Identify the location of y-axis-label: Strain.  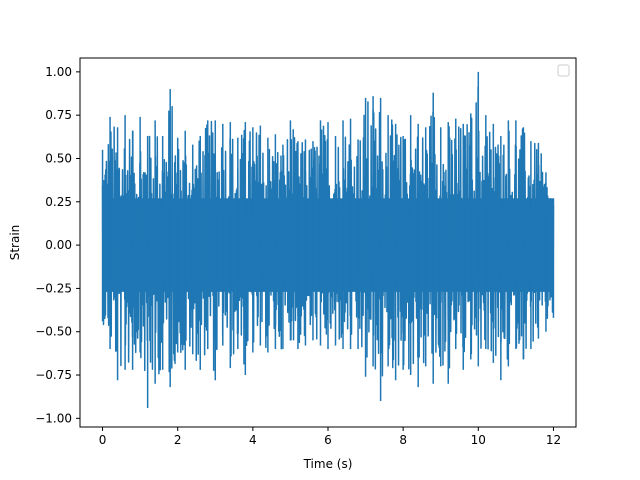
(15, 243).